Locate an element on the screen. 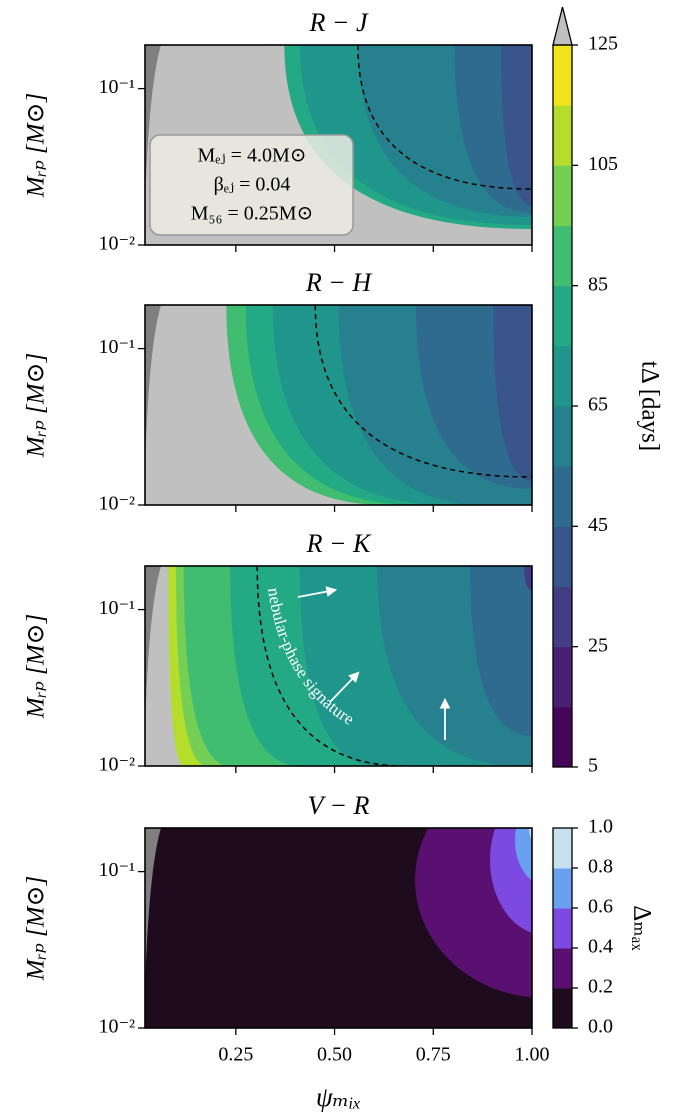 The image size is (699, 1115). colorbar-tick-label: 125 is located at coordinates (603, 44).